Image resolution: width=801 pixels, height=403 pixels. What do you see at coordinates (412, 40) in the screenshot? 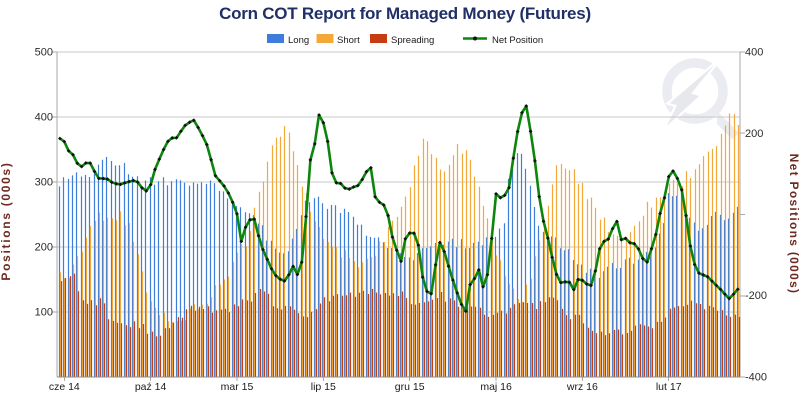
I see `svg-text: Spreading` at bounding box center [412, 40].